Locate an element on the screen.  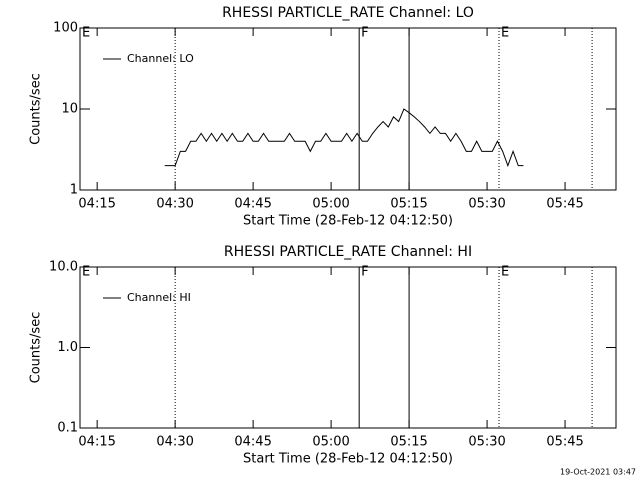
y-tick-label: 0.1 is located at coordinates (67, 428).